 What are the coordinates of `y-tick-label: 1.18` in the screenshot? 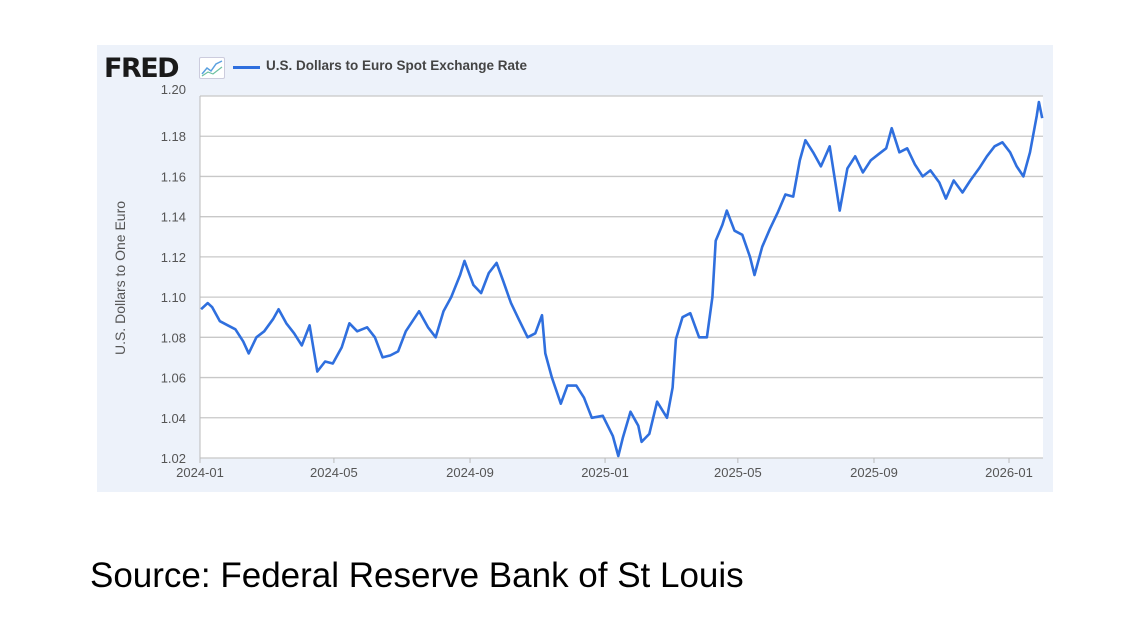 It's located at (173, 136).